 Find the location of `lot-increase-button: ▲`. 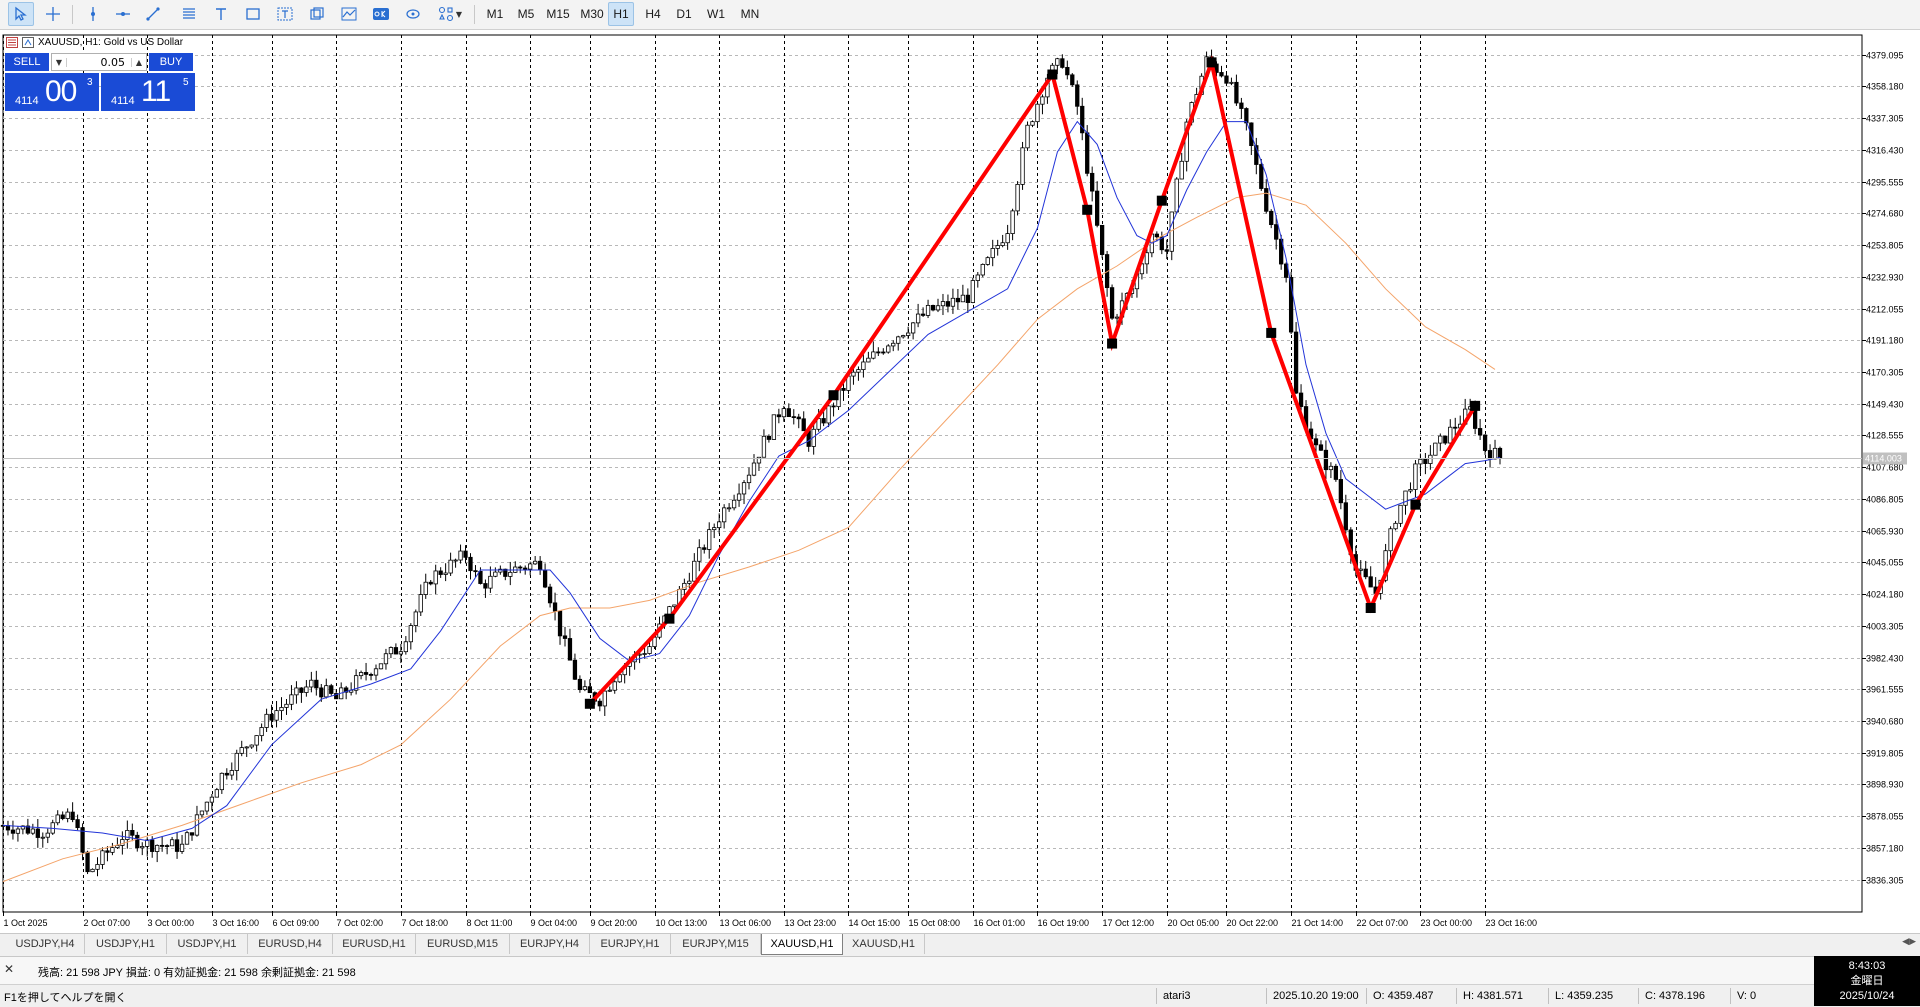

lot-increase-button: ▲ is located at coordinates (138, 62).